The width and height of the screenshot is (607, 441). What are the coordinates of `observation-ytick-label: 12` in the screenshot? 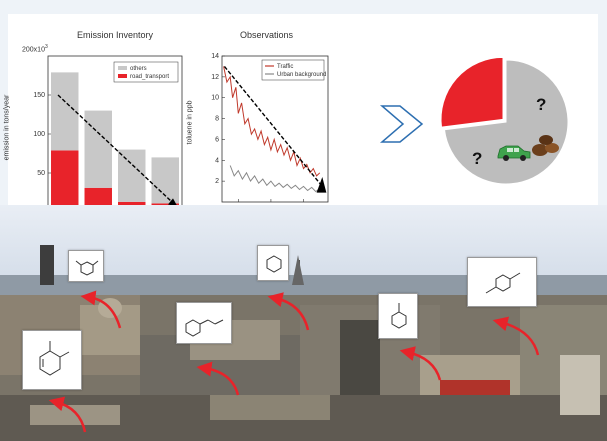 It's located at (215, 77).